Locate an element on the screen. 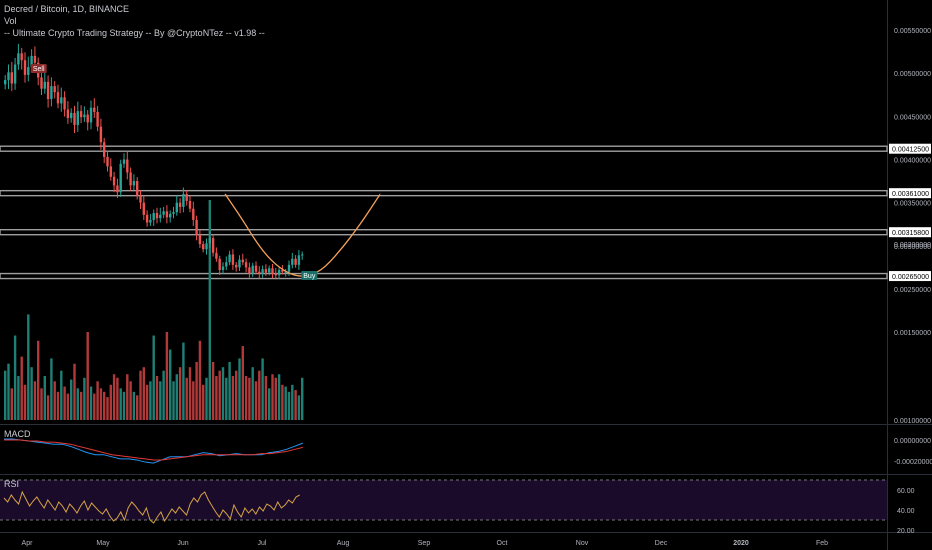  price-tick-label: 0.00450000 is located at coordinates (912, 117).